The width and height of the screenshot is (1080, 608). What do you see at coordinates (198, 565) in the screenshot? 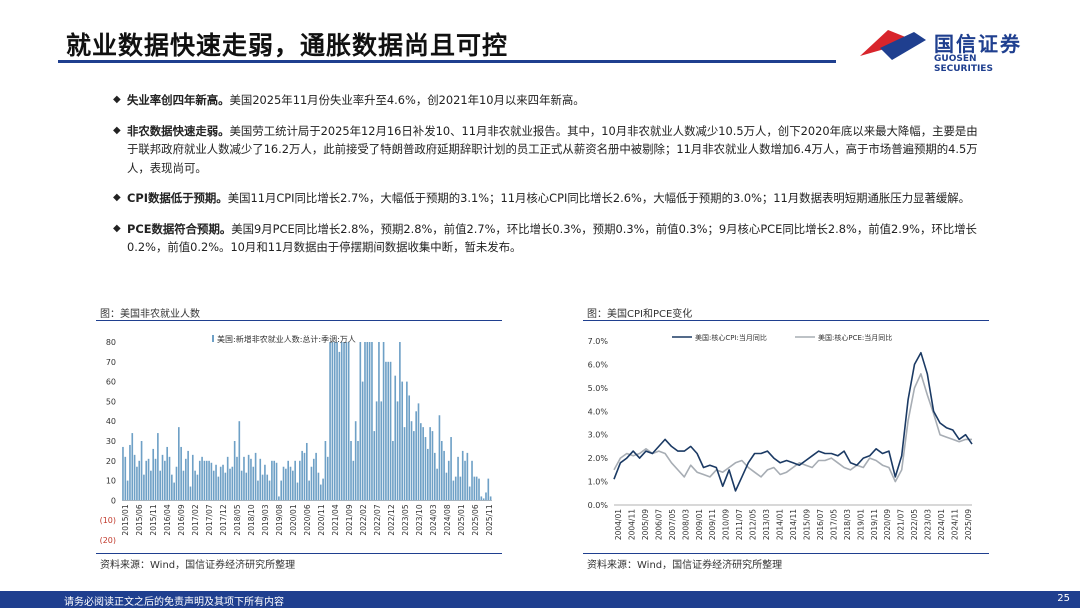
I see `left-chart-source: 资料来源：Wind，国信证券经济研究所整理` at bounding box center [198, 565].